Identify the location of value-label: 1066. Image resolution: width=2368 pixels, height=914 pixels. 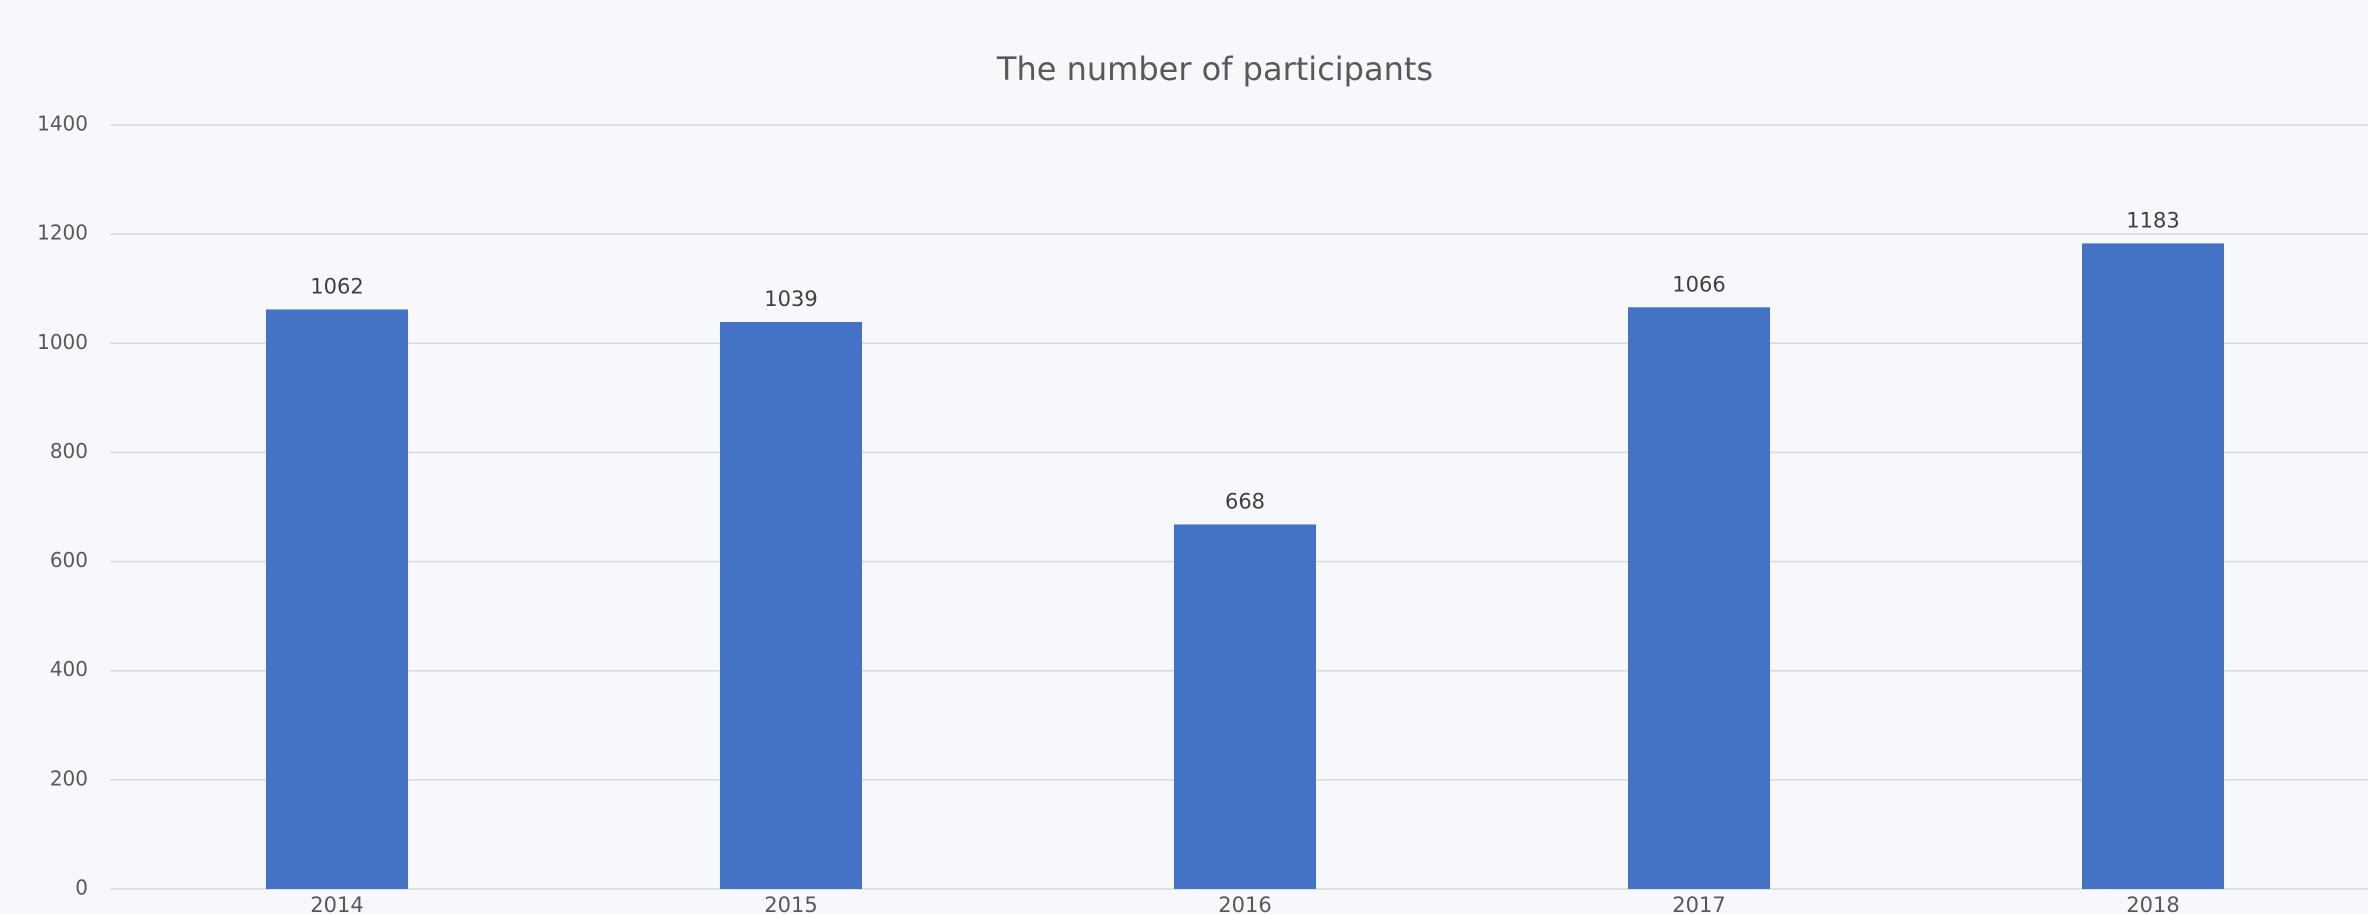
(1698, 284).